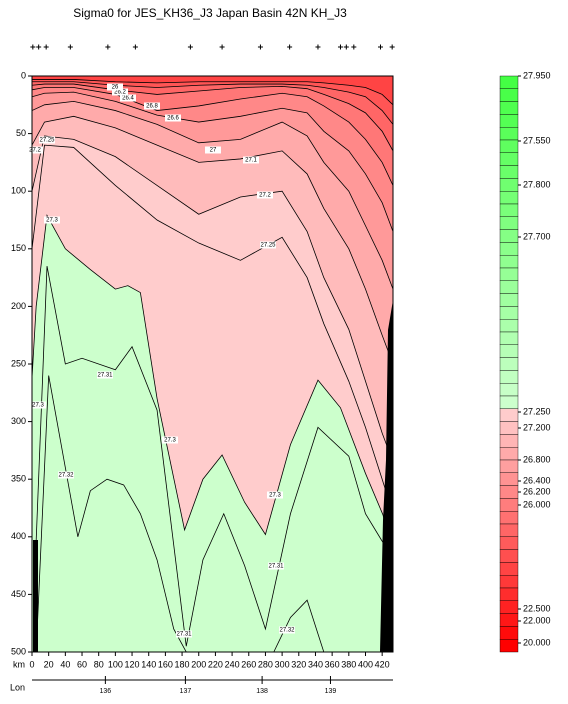  I want to click on colorbar-label: 27.700, so click(537, 236).